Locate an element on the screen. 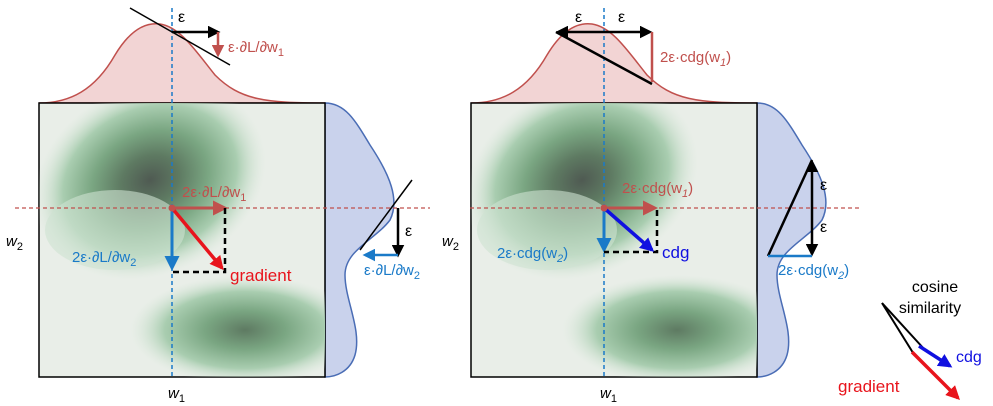 Image resolution: width=993 pixels, height=406 pixels. left-top-marginal is located at coordinates (182, 63).